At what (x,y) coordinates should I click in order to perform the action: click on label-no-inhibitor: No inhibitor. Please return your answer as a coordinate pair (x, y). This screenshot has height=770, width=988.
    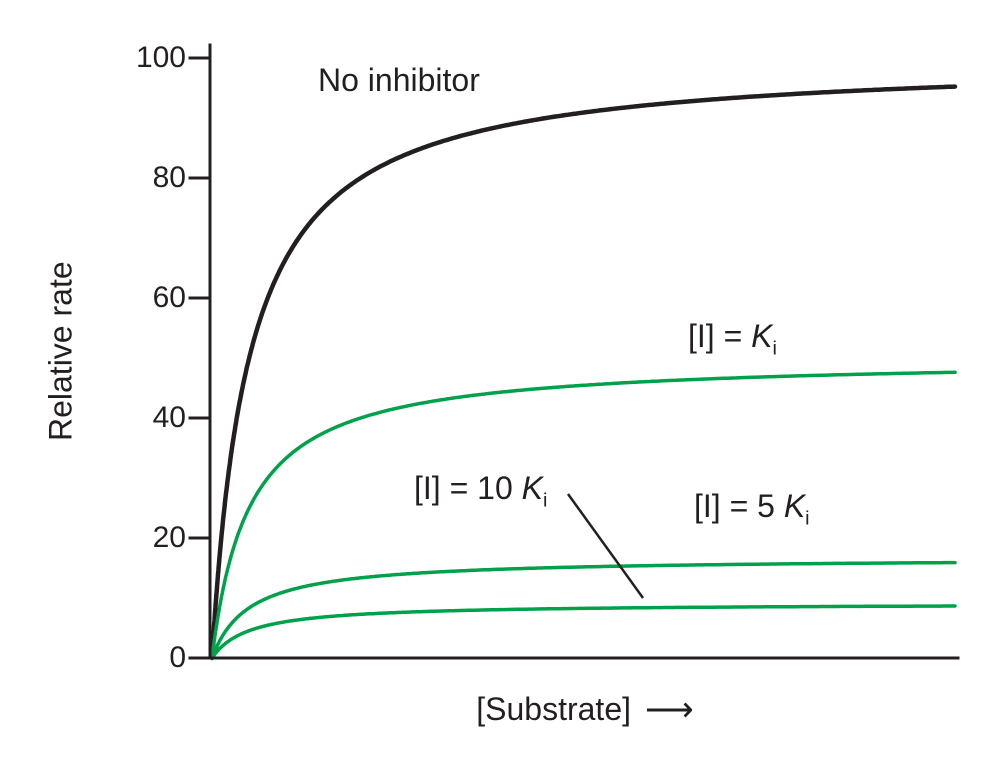
    Looking at the image, I should click on (399, 80).